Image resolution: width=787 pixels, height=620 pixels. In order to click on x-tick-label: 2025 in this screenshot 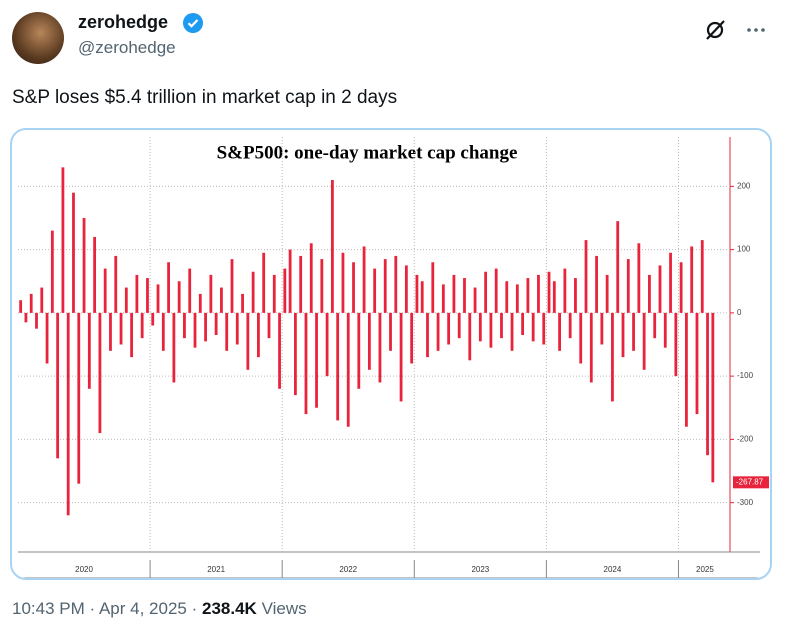, I will do `click(705, 569)`.